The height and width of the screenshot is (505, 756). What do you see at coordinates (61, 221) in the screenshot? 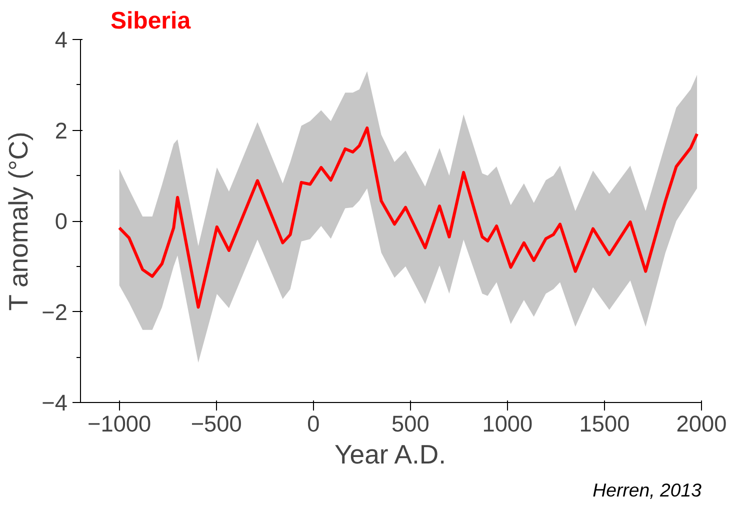
I see `y-tick-label: 0` at bounding box center [61, 221].